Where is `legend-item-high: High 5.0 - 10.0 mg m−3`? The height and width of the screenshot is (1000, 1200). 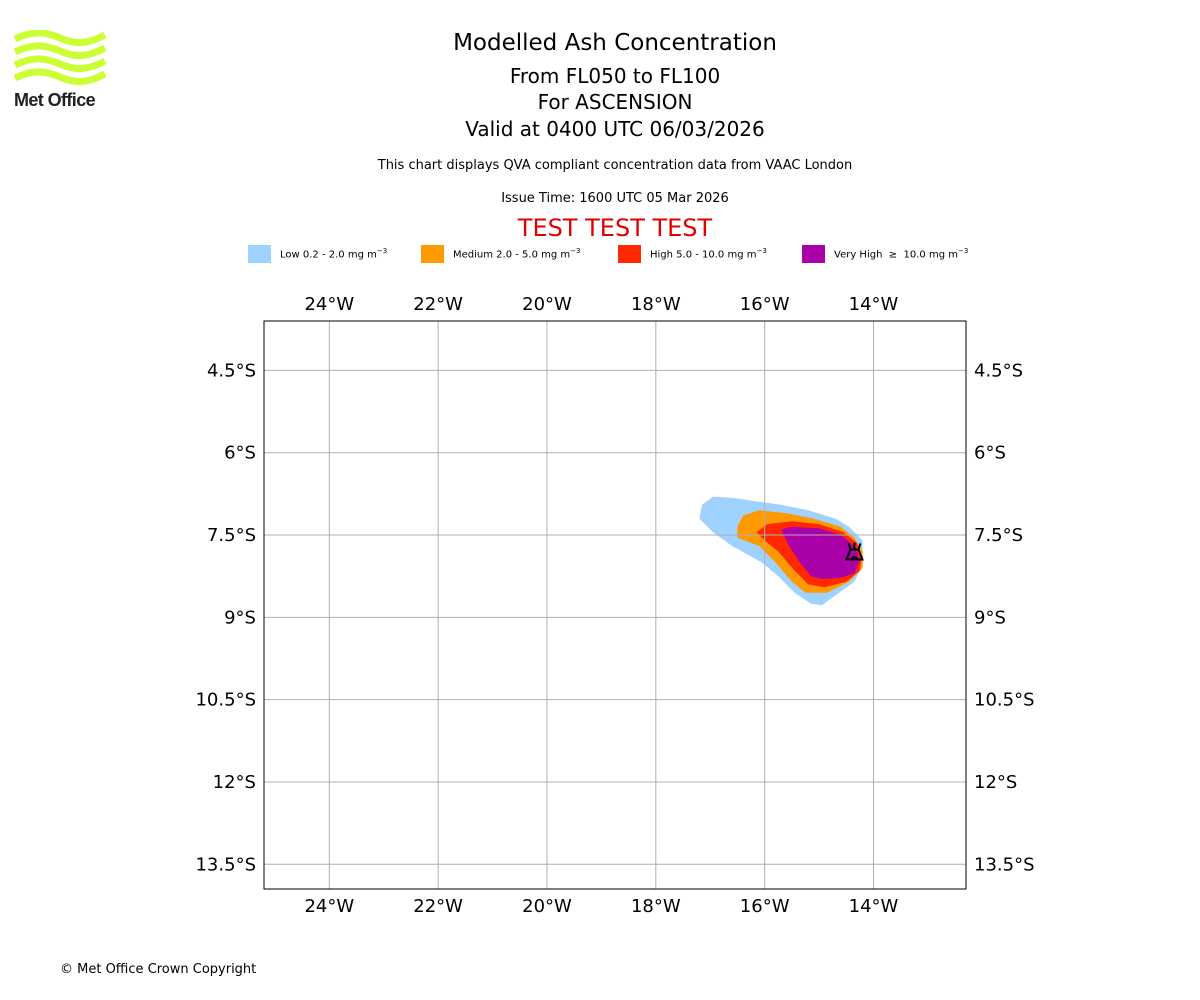
legend-item-high: High 5.0 - 10.0 mg m−3 is located at coordinates (692, 254).